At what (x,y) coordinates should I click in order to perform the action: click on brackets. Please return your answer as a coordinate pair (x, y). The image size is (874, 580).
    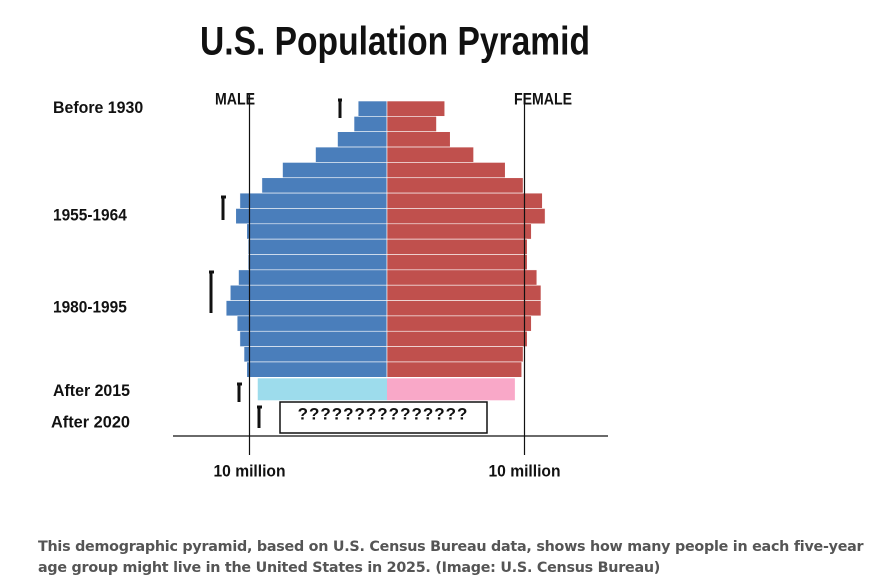
    Looking at the image, I should click on (275, 263).